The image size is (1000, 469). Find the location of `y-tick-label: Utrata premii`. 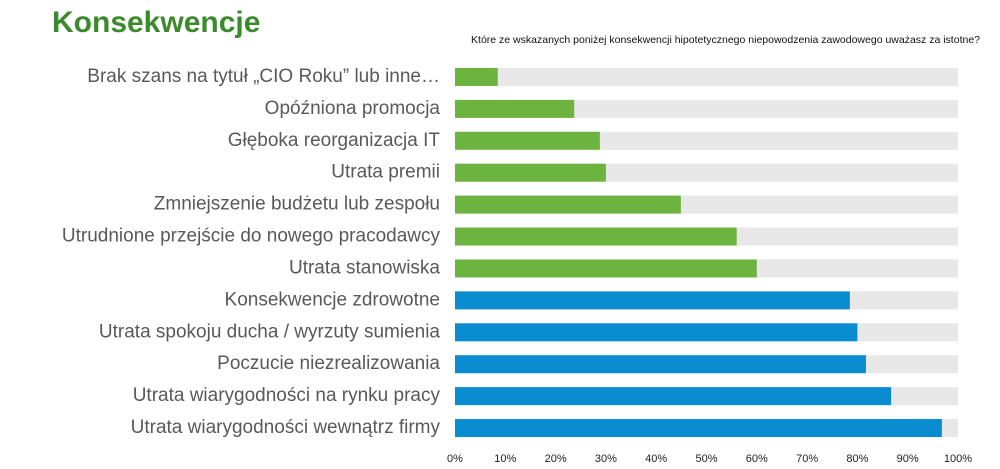

y-tick-label: Utrata premii is located at coordinates (385, 172).